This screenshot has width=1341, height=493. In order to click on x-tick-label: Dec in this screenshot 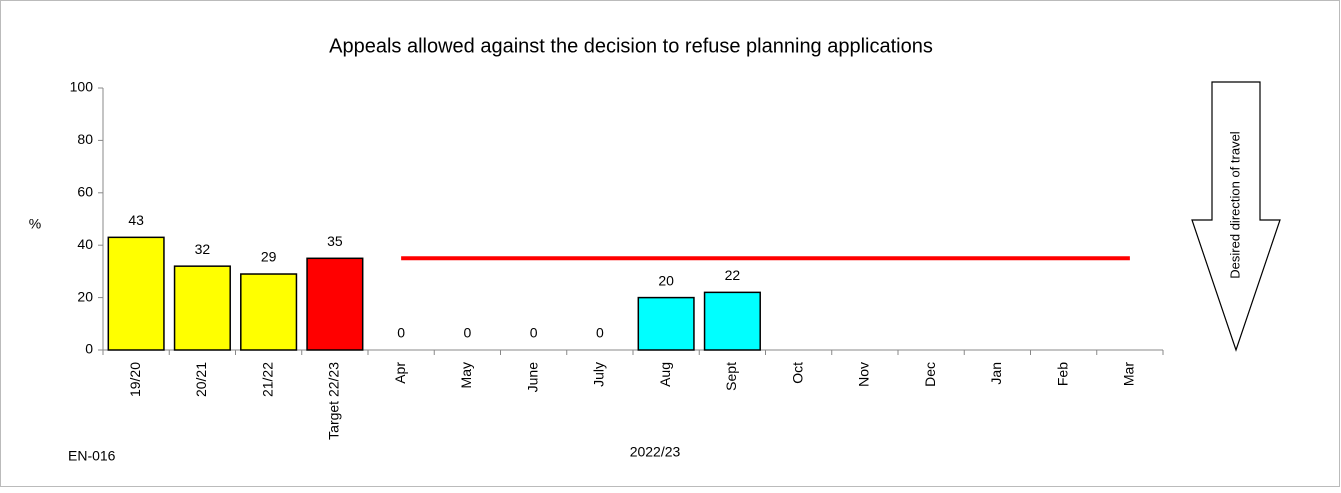, I will do `click(930, 374)`.